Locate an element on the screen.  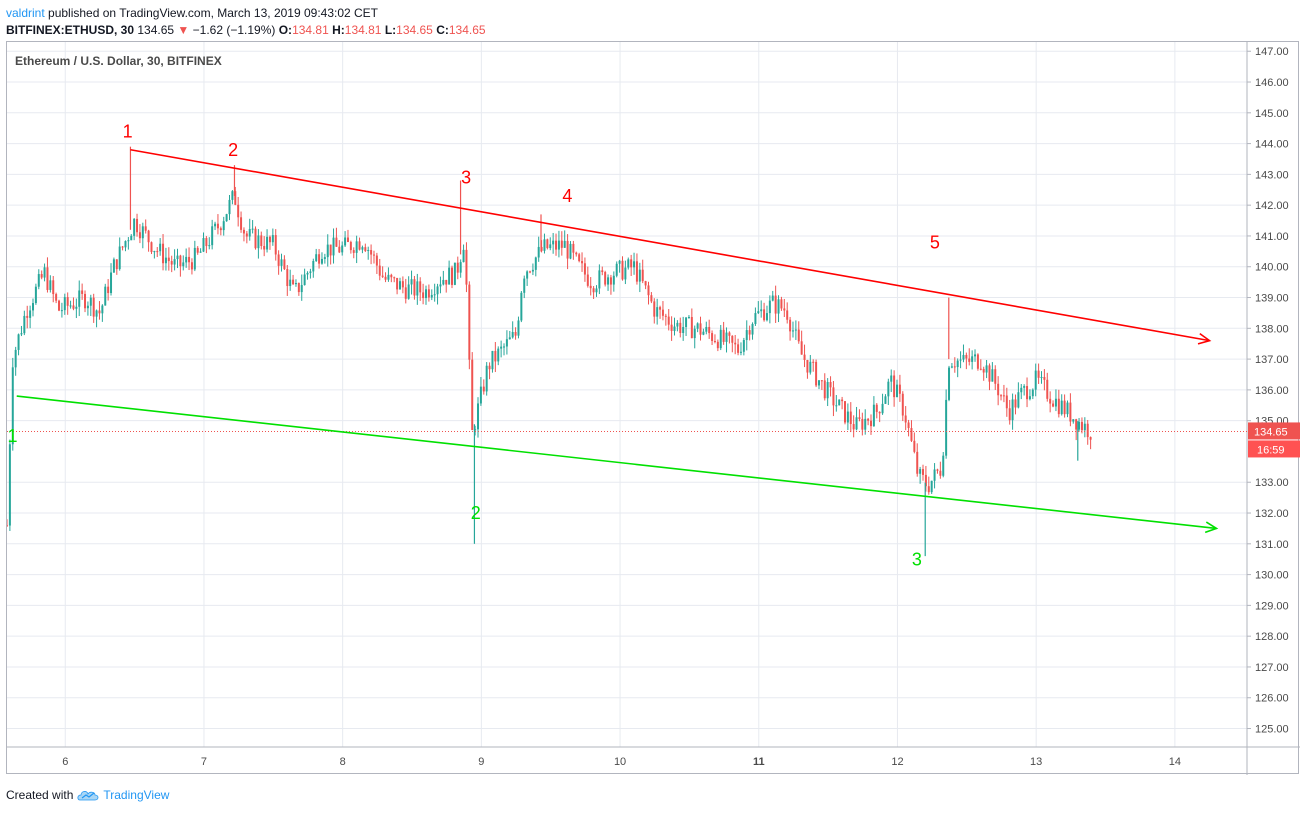
tradingview-brand: TradingView is located at coordinates (136, 795).